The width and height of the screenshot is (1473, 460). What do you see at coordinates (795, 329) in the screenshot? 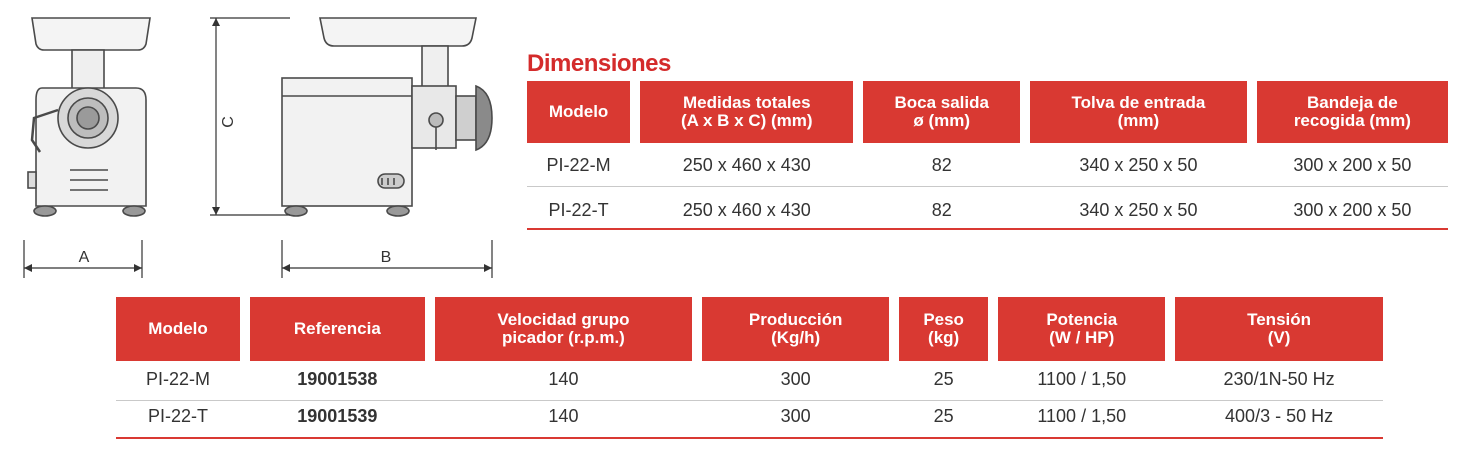
I see `header-produccion: Producción (Kg/h)` at bounding box center [795, 329].